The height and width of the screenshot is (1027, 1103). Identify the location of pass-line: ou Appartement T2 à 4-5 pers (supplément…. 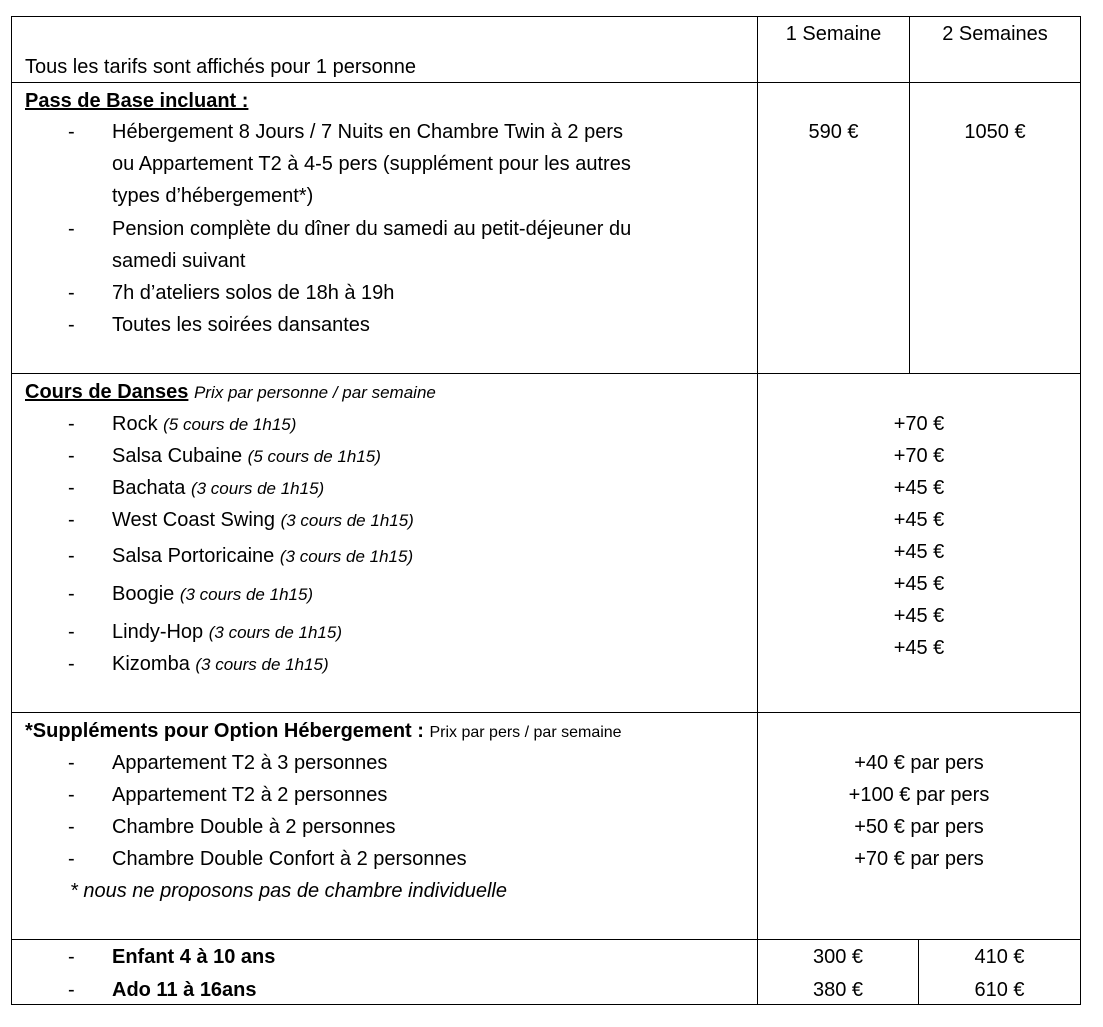
(371, 164).